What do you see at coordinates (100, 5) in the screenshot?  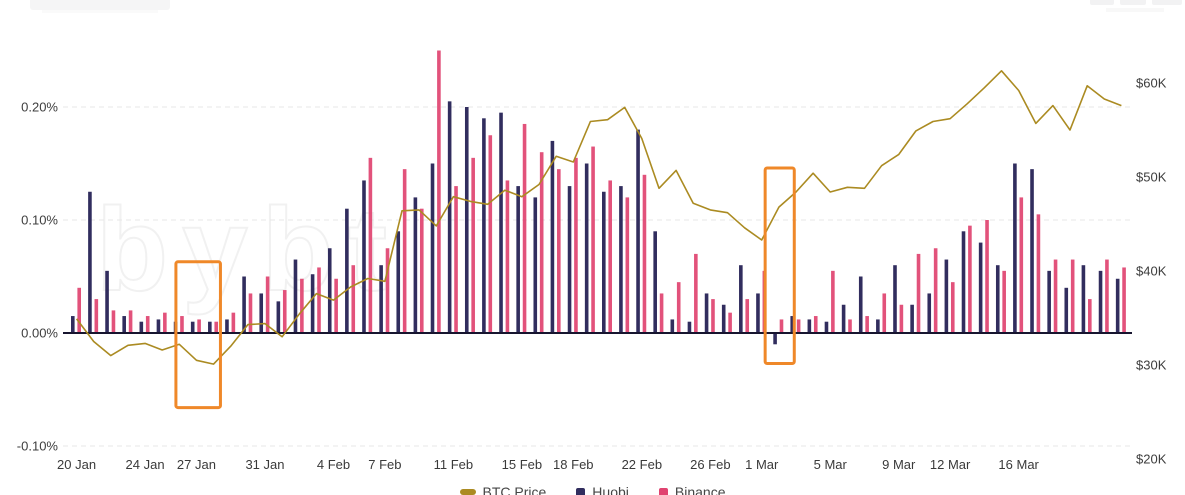 I see `cutoff-toolbar-left` at bounding box center [100, 5].